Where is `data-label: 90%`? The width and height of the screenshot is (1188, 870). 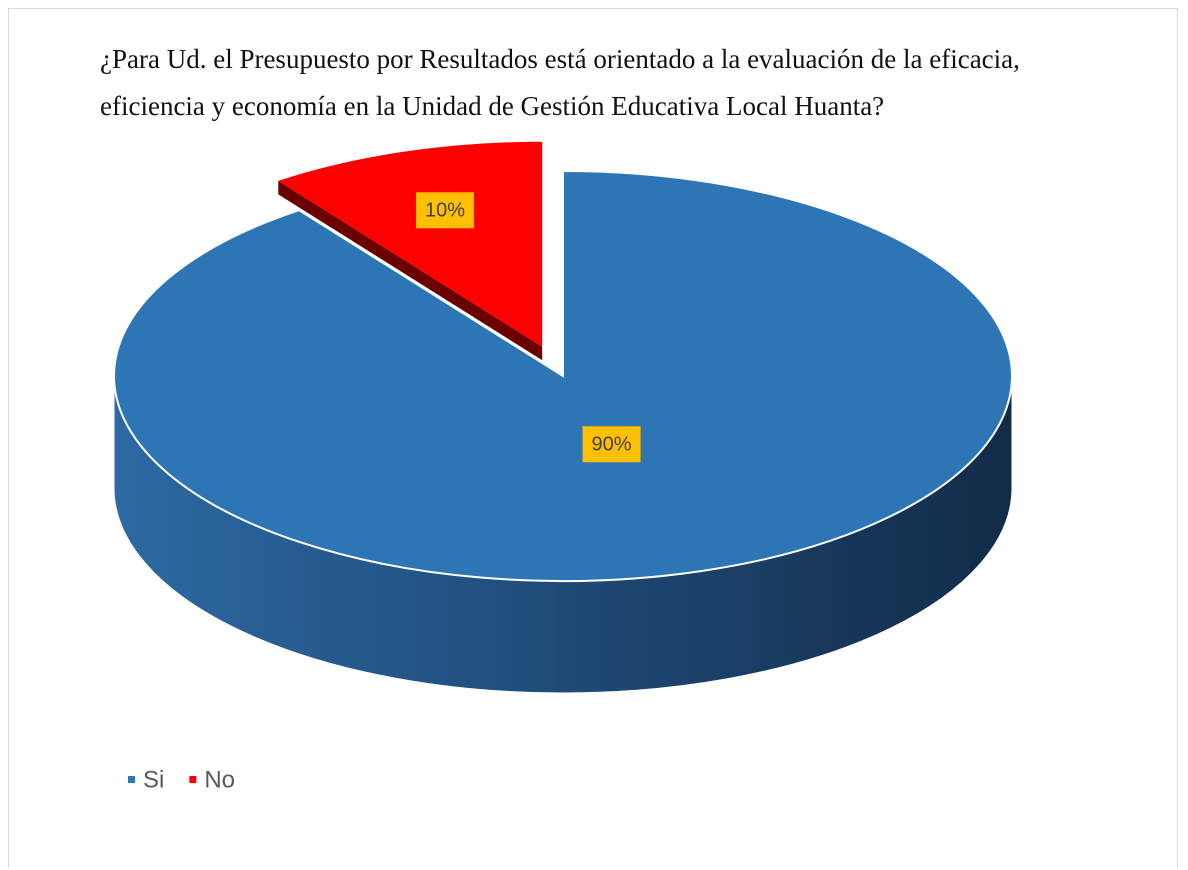 data-label: 90% is located at coordinates (612, 445).